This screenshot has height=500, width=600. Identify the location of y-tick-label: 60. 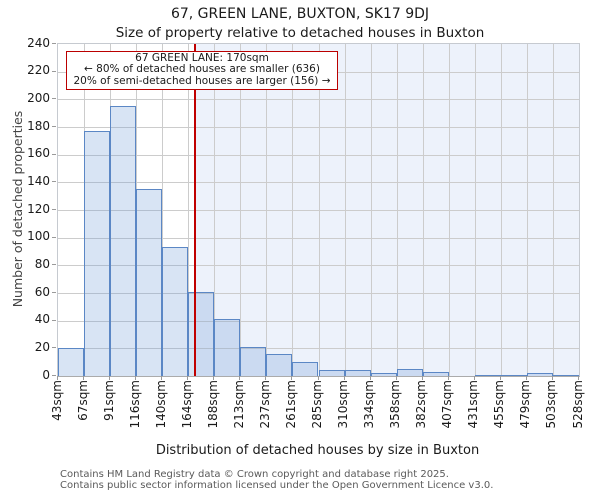
(42, 291).